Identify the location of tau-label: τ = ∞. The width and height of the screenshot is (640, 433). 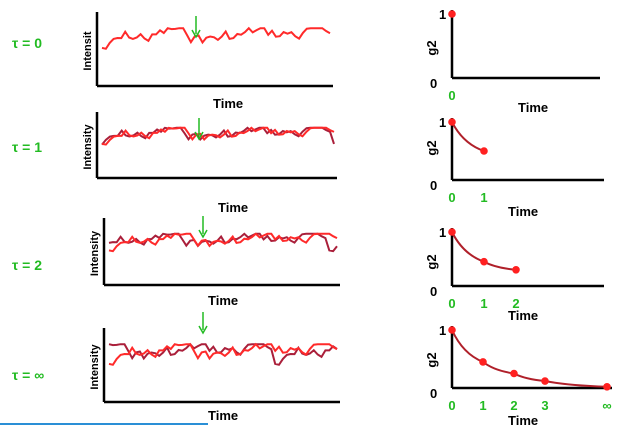
(28, 375).